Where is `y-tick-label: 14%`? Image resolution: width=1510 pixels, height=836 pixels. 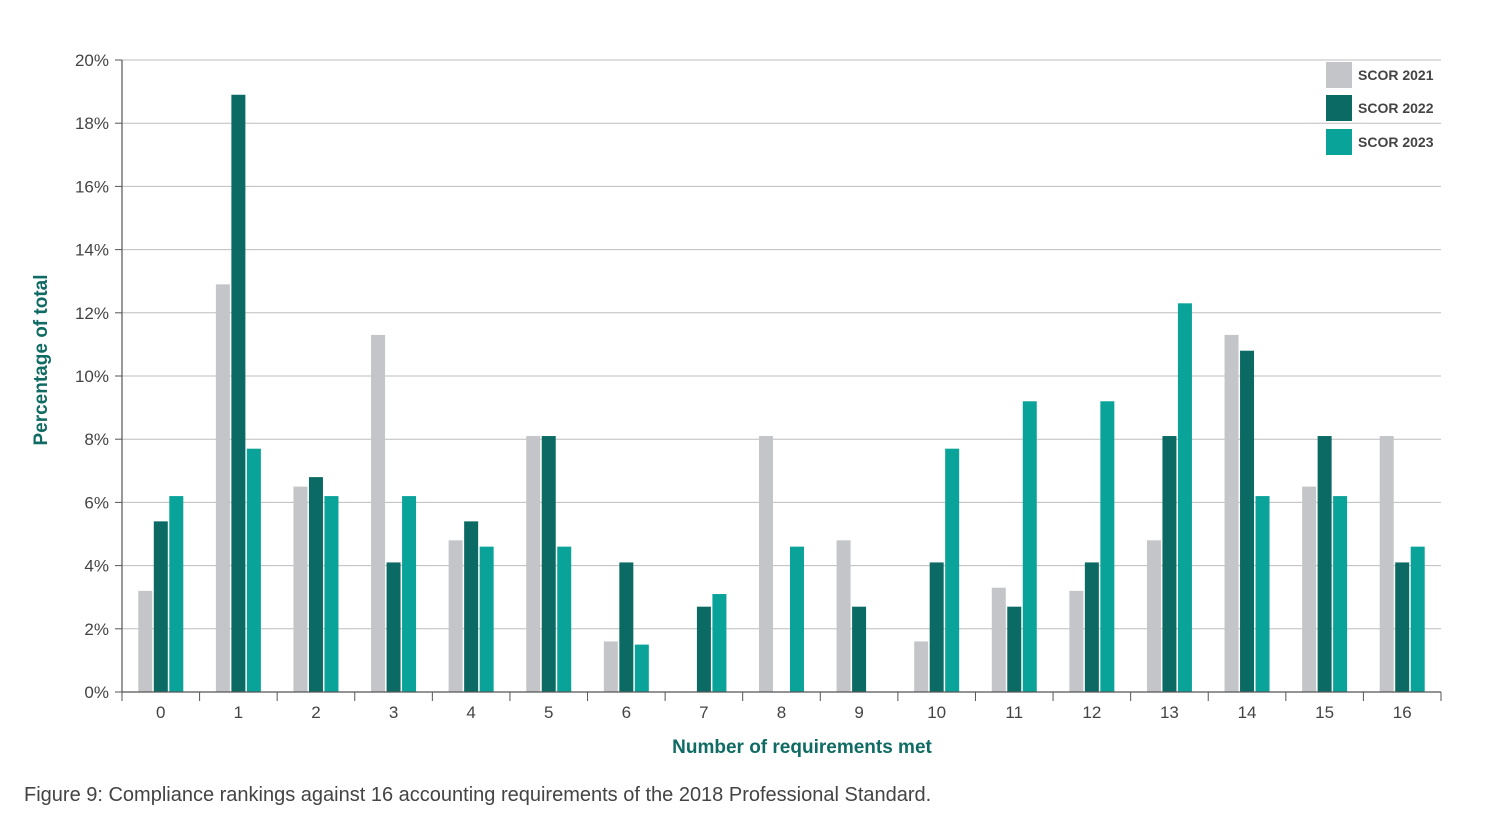 y-tick-label: 14% is located at coordinates (92, 250).